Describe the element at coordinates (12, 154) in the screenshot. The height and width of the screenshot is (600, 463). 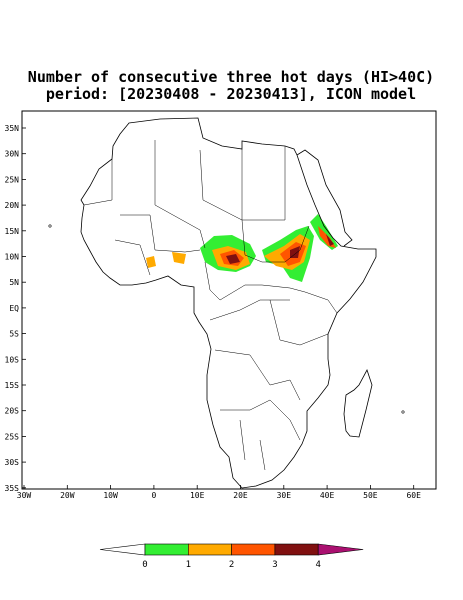
I see `lat-label: 30N` at that location.